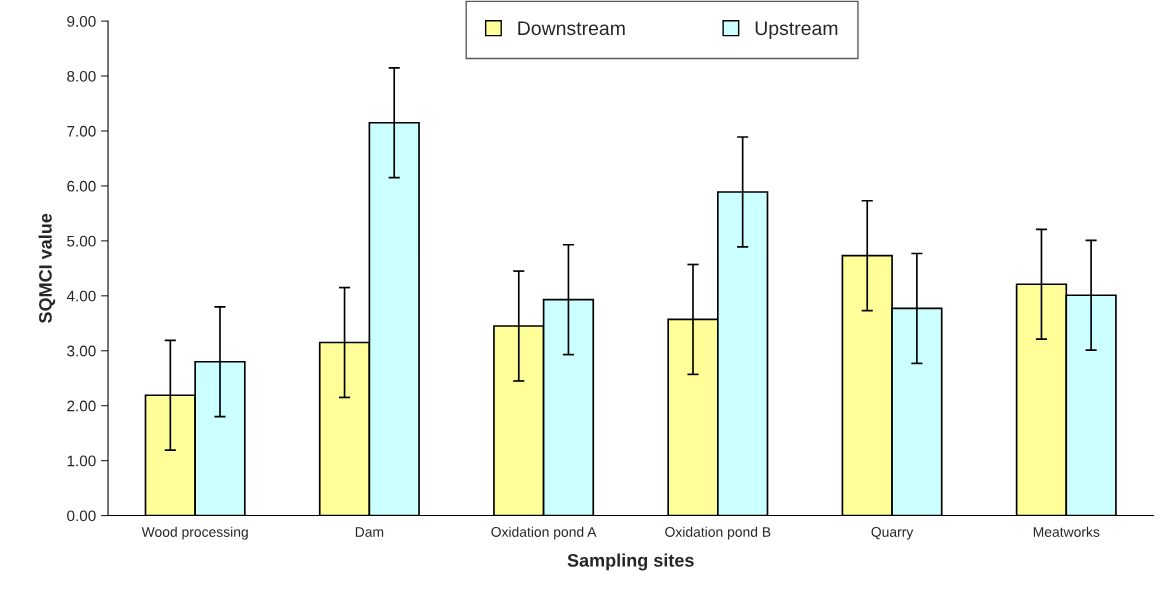  Describe the element at coordinates (47, 268) in the screenshot. I see `y-axis-title: SQMCI value` at that location.